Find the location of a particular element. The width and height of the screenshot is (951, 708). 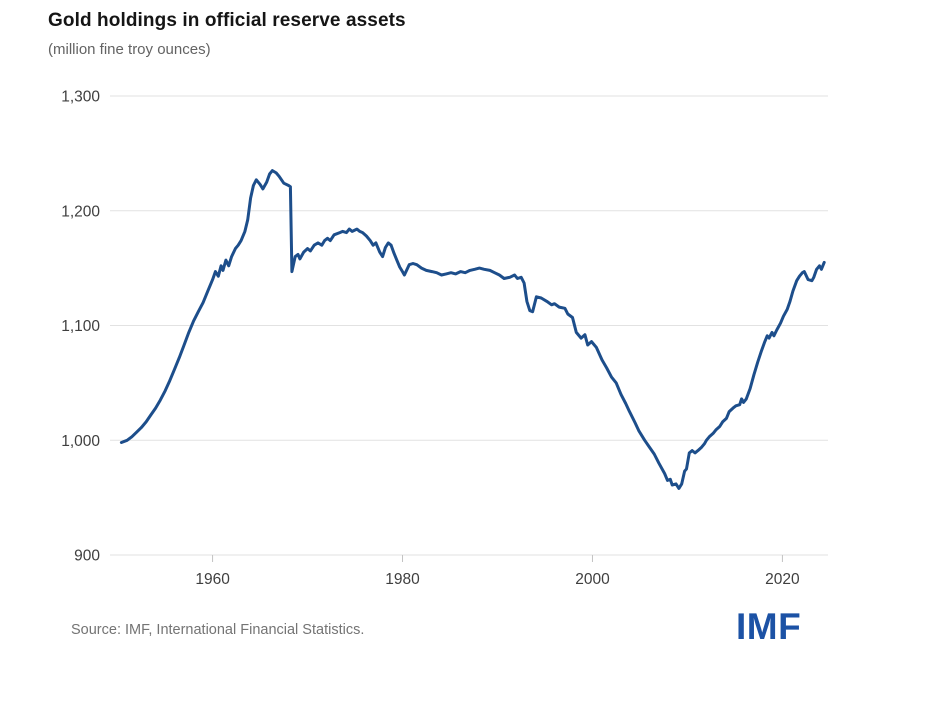

y-axis-label: 1,100 is located at coordinates (80, 326).